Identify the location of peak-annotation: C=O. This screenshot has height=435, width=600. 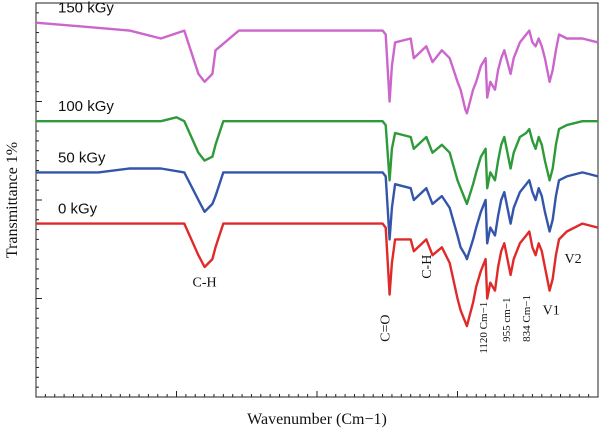
(386, 327).